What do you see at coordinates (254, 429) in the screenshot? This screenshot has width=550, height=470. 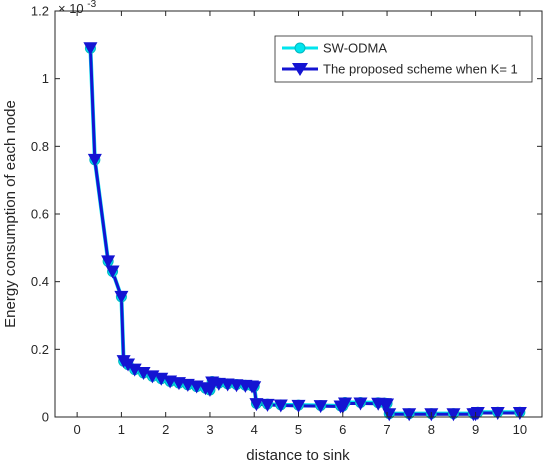 I see `x-tick-label: 4` at bounding box center [254, 429].